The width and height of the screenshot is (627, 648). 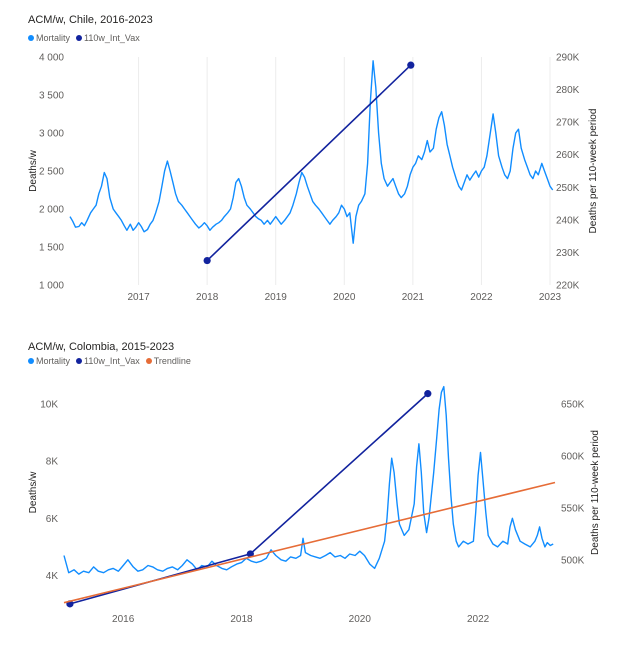 What do you see at coordinates (138, 297) in the screenshot?
I see `x-tick-label-2017: 2017` at bounding box center [138, 297].